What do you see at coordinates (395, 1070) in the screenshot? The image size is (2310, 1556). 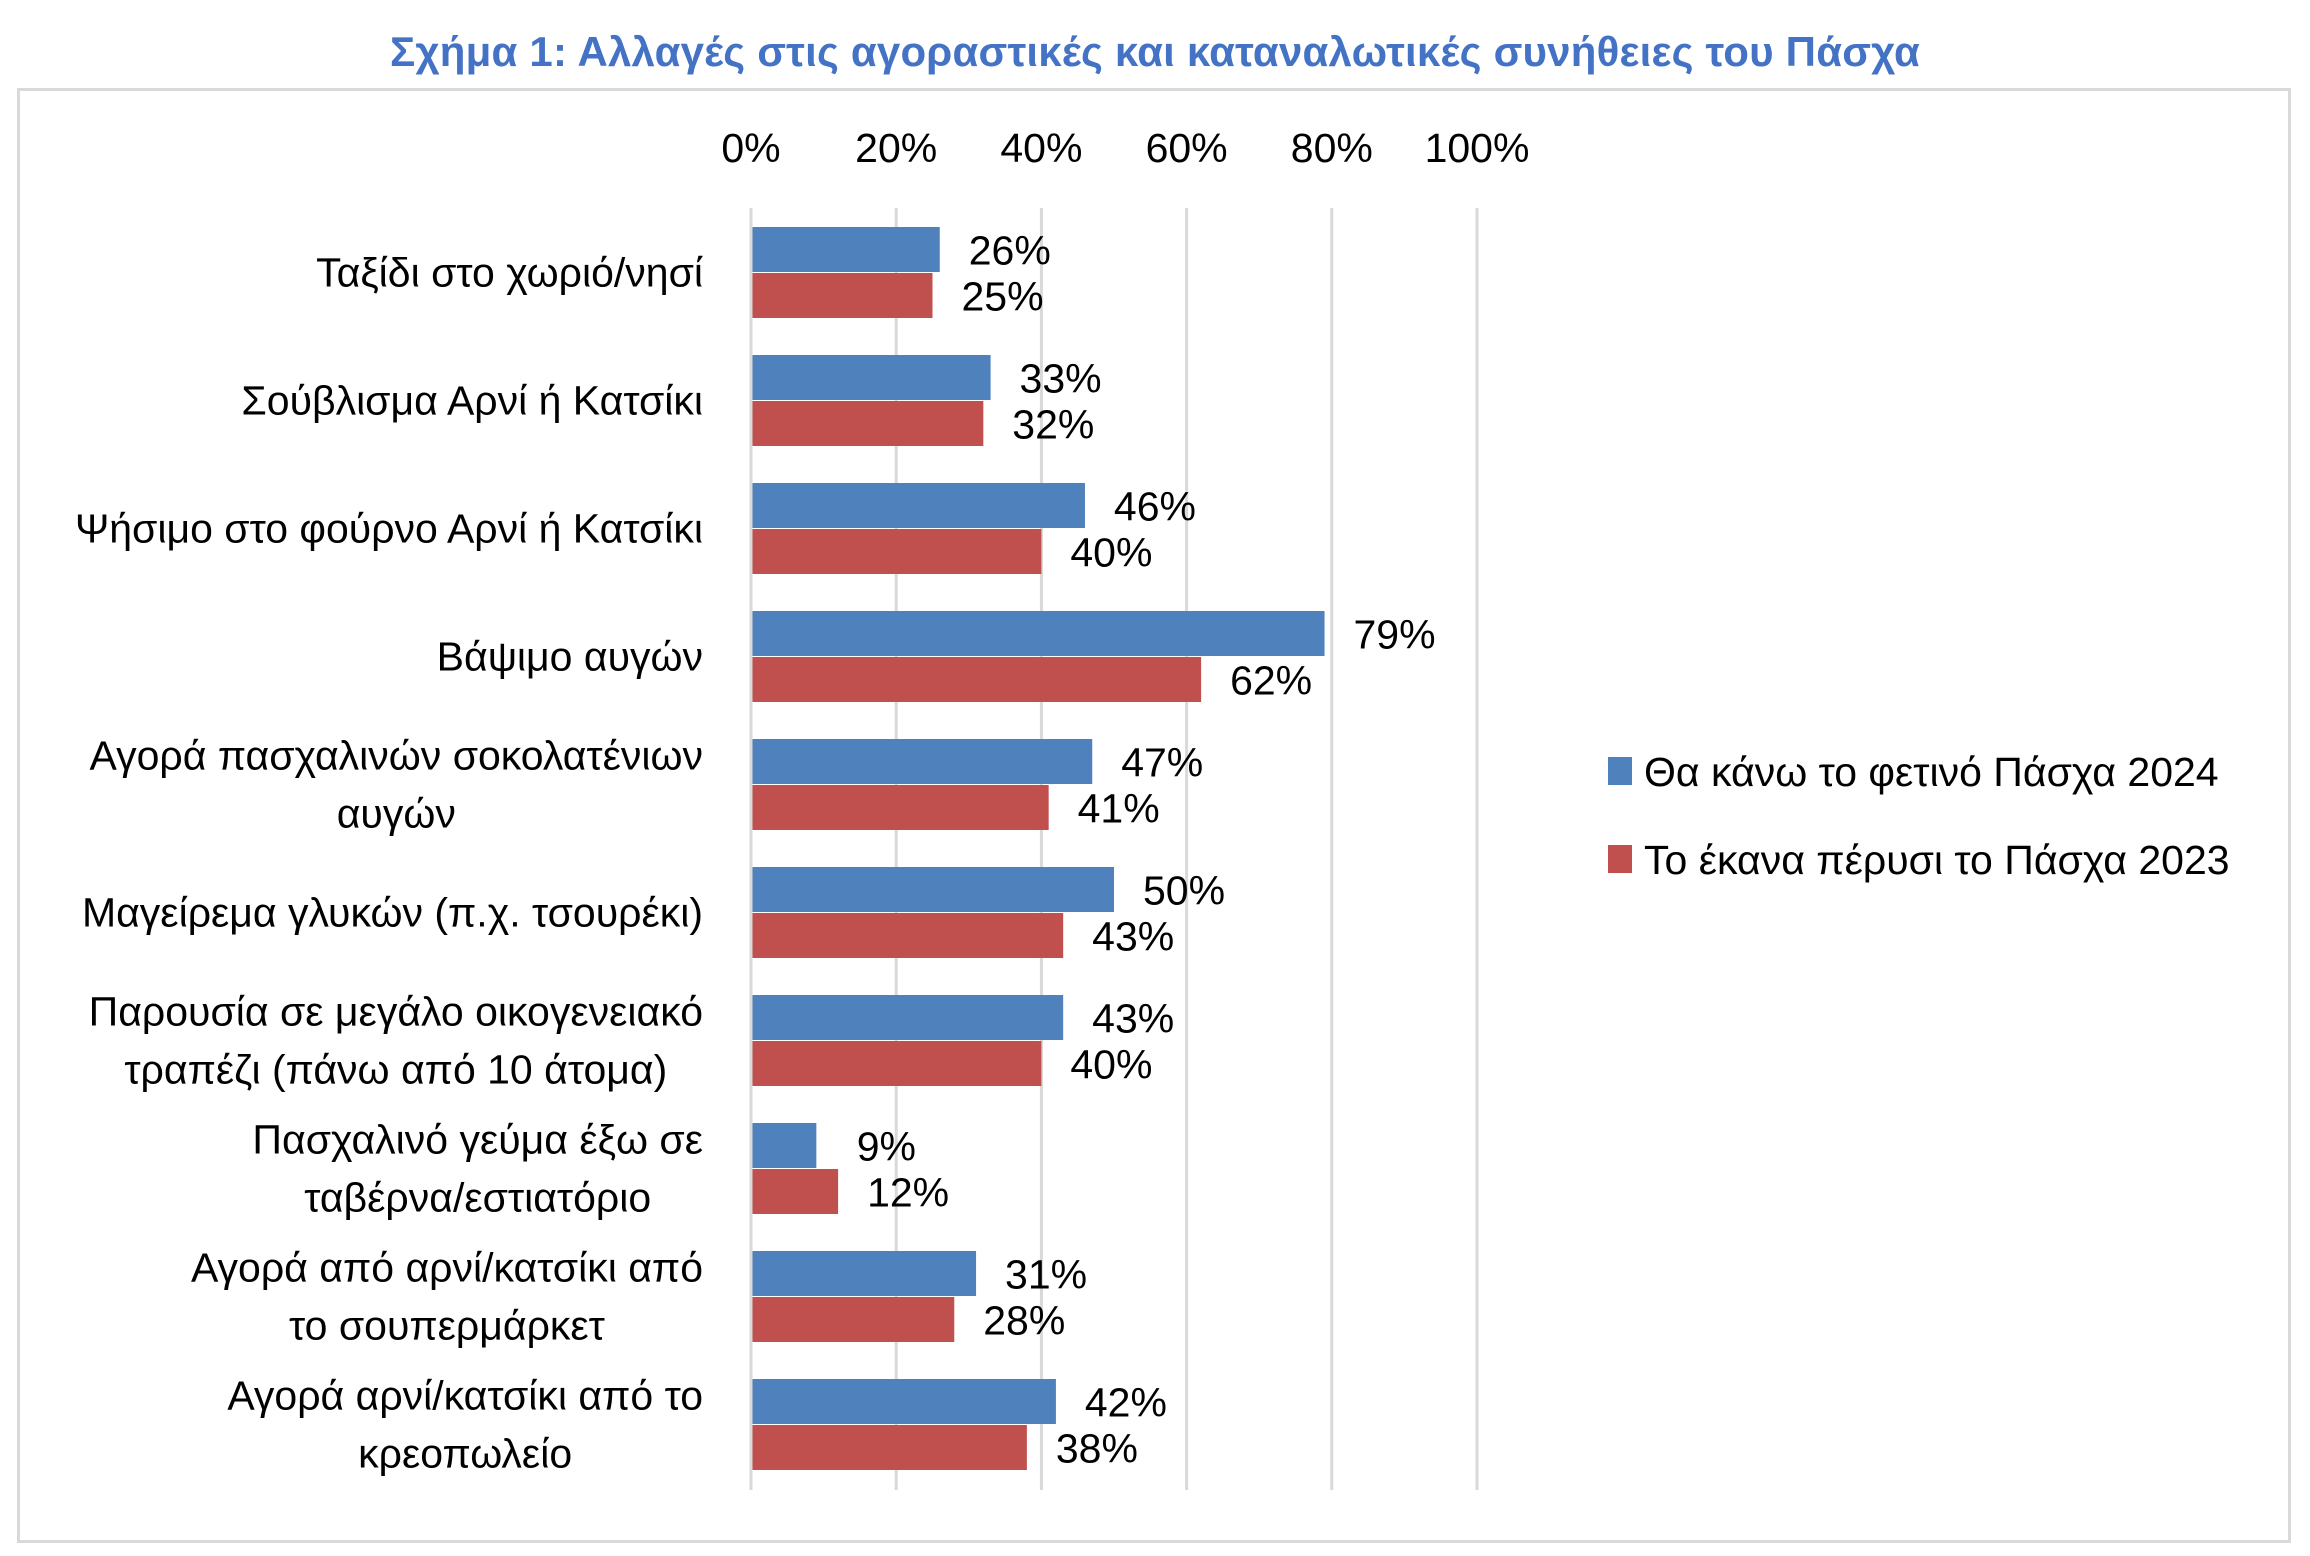 I see `category-label: τραπέζι (πάνω από 10 άτομα)` at bounding box center [395, 1070].